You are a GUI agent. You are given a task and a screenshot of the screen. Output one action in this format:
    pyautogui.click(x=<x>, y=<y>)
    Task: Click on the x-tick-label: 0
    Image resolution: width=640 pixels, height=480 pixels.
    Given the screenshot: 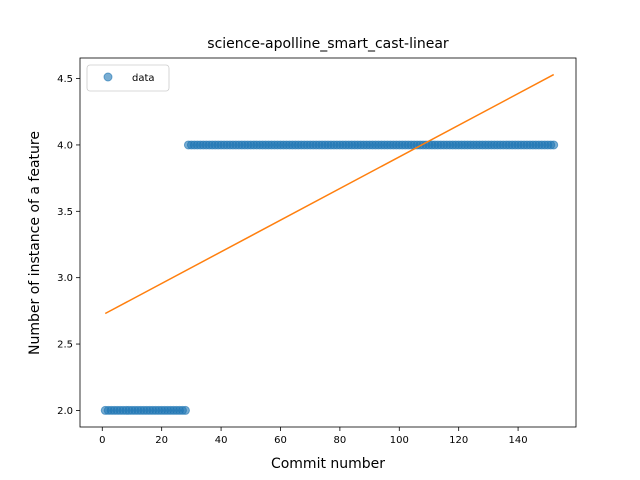 What is the action you would take?
    pyautogui.click(x=102, y=440)
    